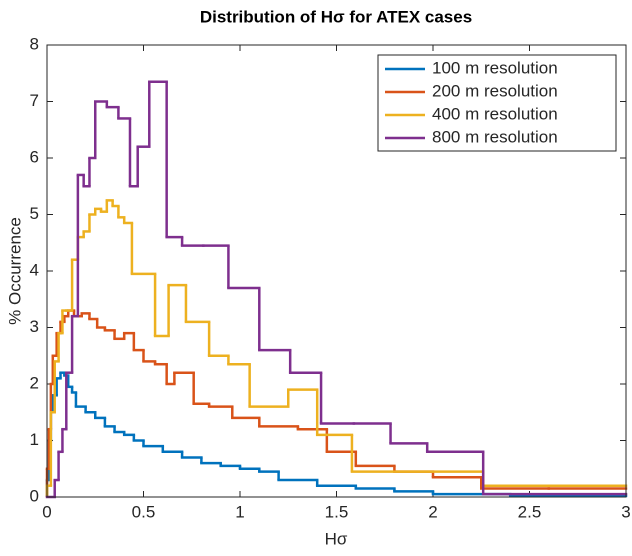 This screenshot has width=632, height=556. I want to click on y-tick-label: 7, so click(34, 100).